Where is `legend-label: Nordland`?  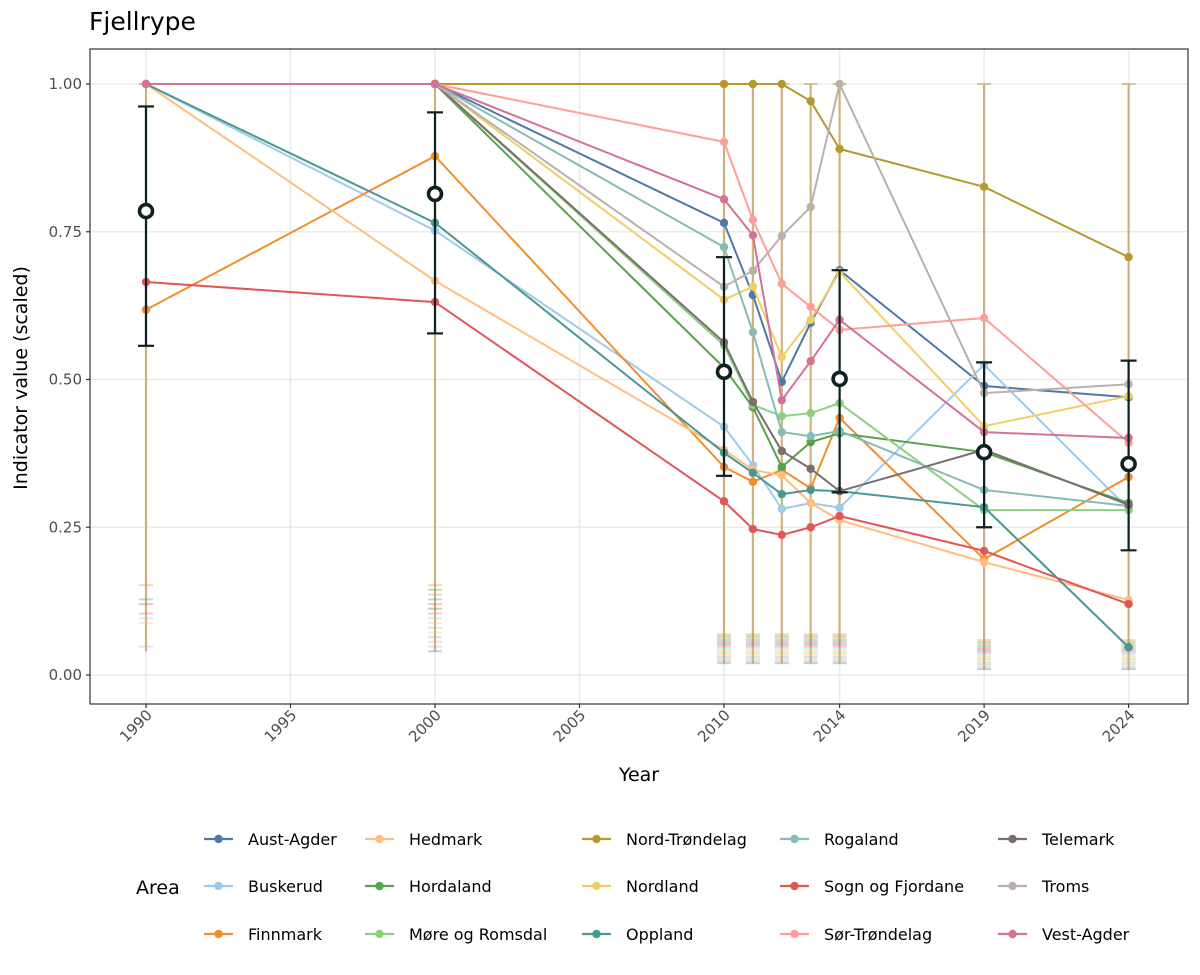
legend-label: Nordland is located at coordinates (662, 886).